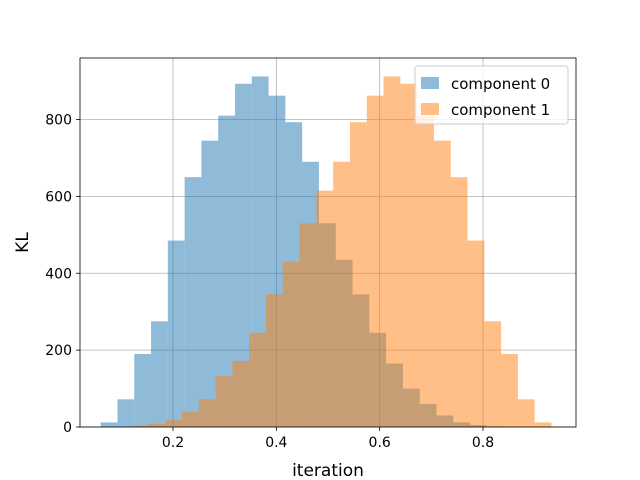 This screenshot has width=640, height=480. I want to click on legend-box, so click(491, 95).